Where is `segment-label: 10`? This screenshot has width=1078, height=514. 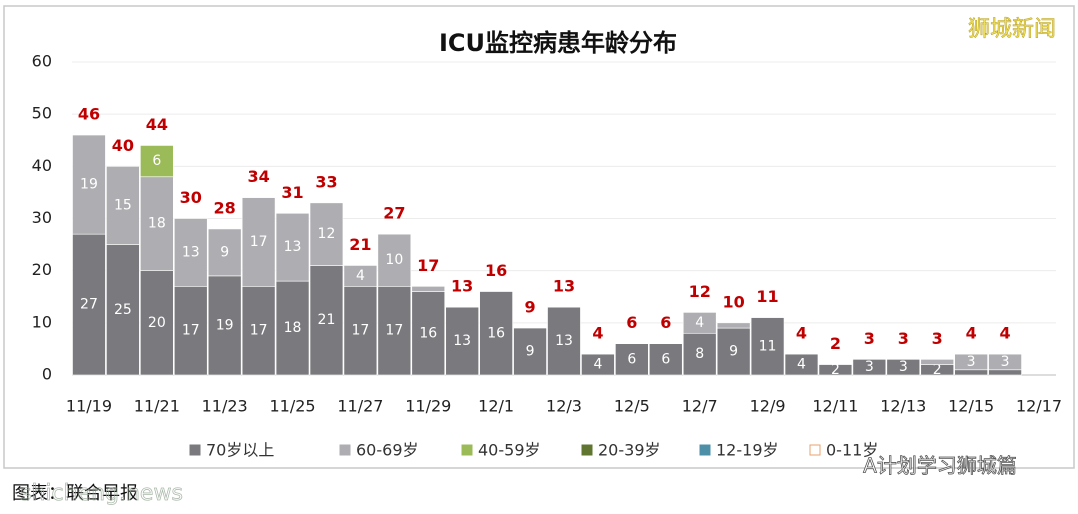 segment-label: 10 is located at coordinates (394, 260).